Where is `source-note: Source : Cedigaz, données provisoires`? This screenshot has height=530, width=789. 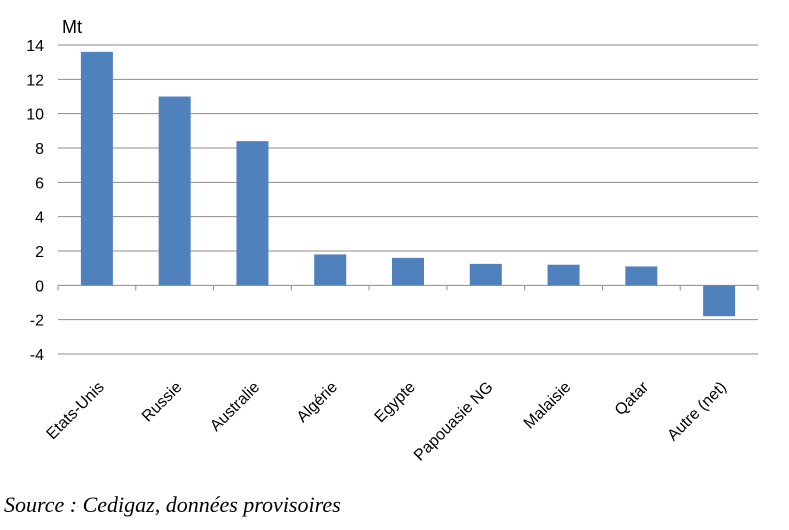 source-note: Source : Cedigaz, données provisoires is located at coordinates (172, 504).